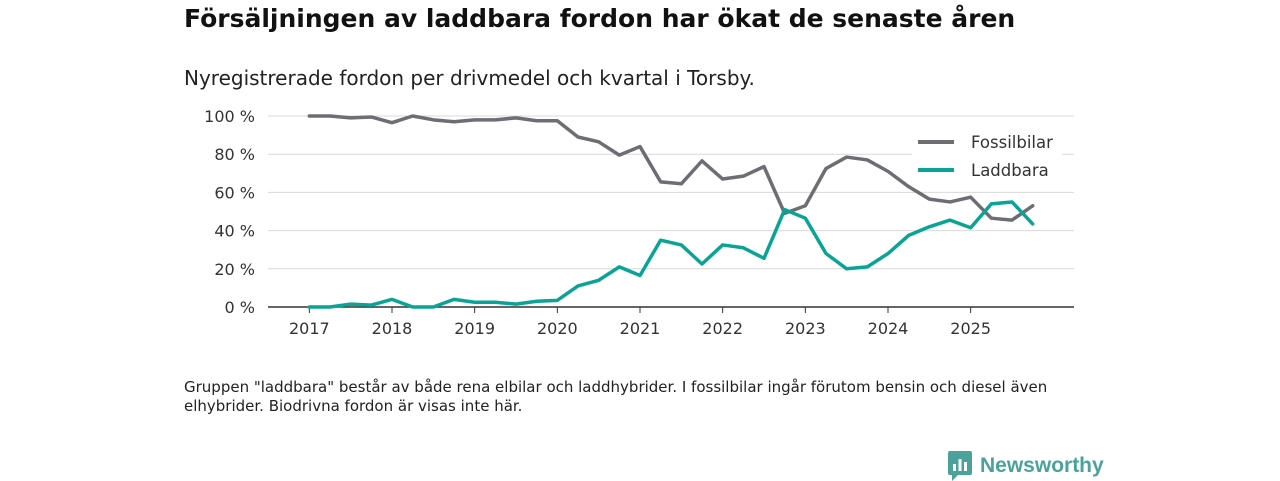 Image resolution: width=1280 pixels, height=481 pixels. Describe the element at coordinates (1012, 142) in the screenshot. I see `legend-label: Fossilbilar` at that location.